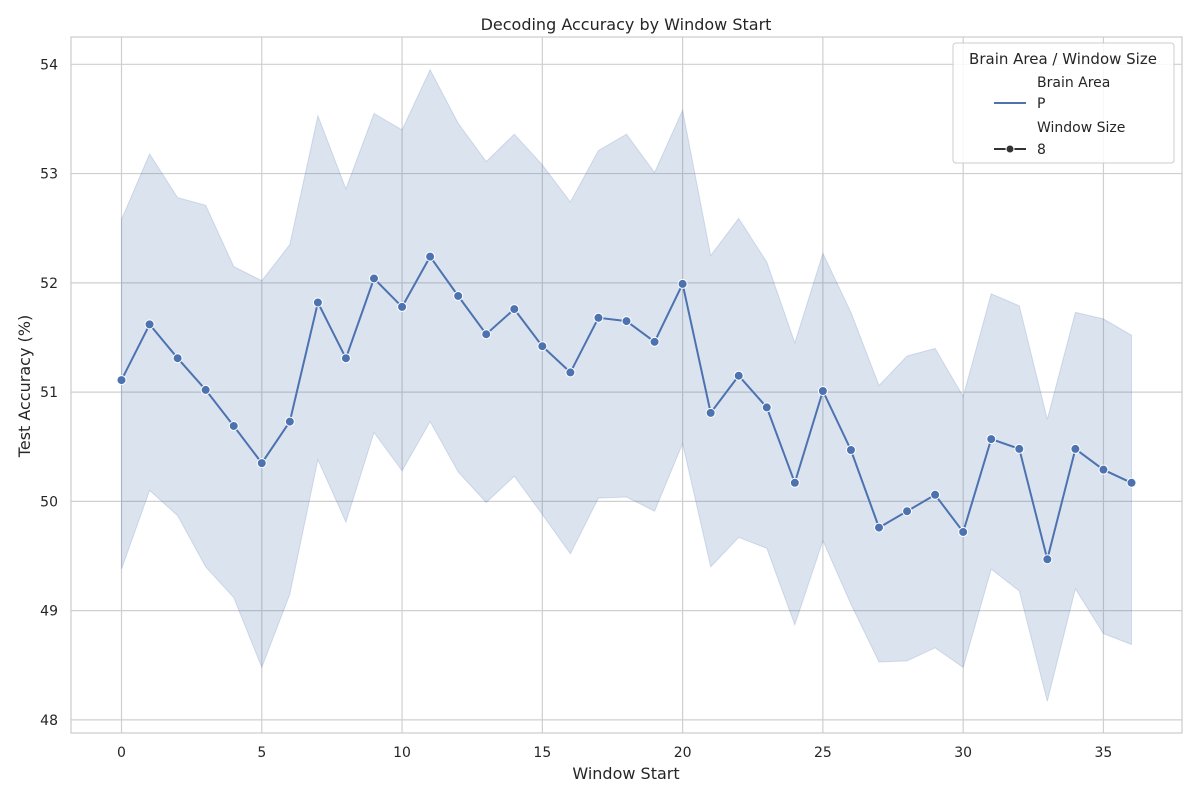 Image resolution: width=1200 pixels, height=800 pixels. What do you see at coordinates (1104, 753) in the screenshot?
I see `x-tick-label: 35` at bounding box center [1104, 753].